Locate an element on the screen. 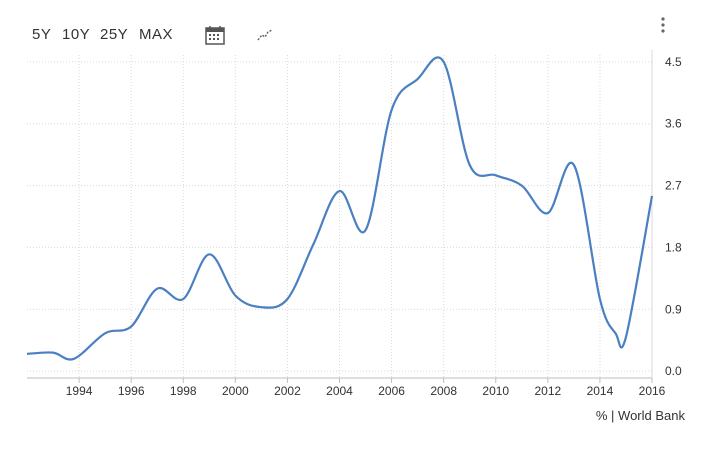  range-25y-button: 25Y is located at coordinates (114, 34).